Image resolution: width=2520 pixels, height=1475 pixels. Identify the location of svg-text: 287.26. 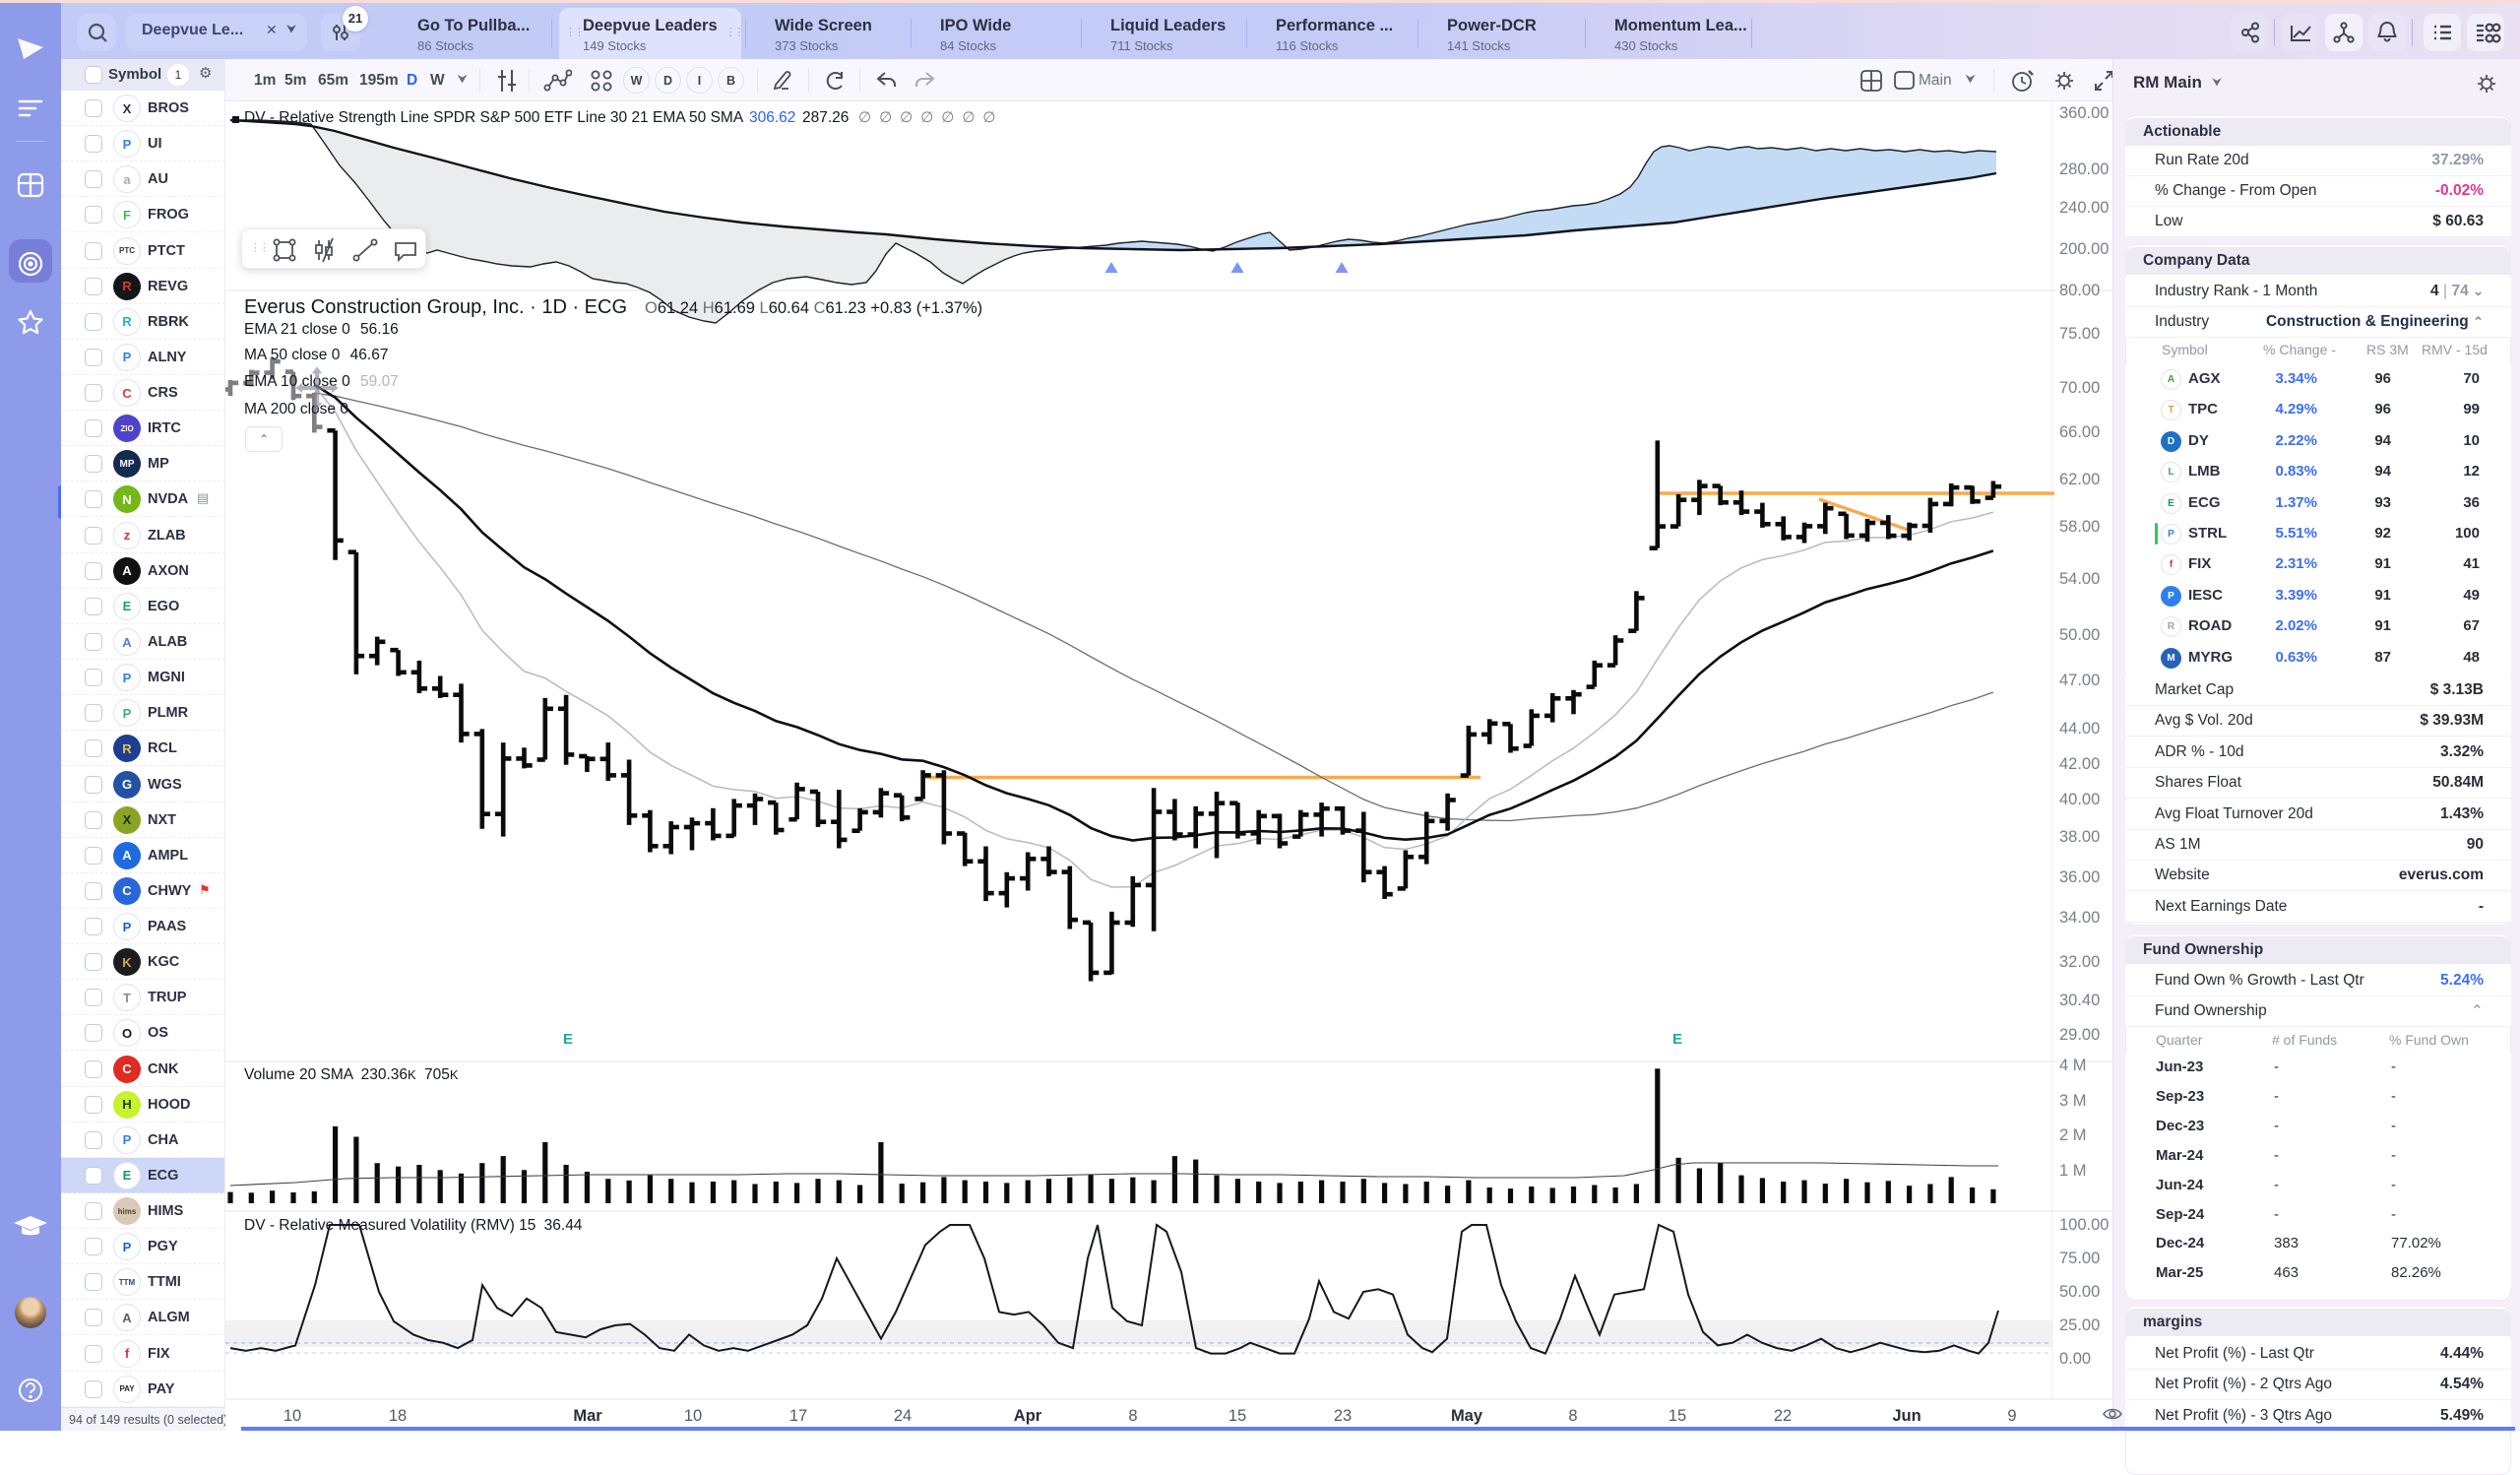
(825, 117).